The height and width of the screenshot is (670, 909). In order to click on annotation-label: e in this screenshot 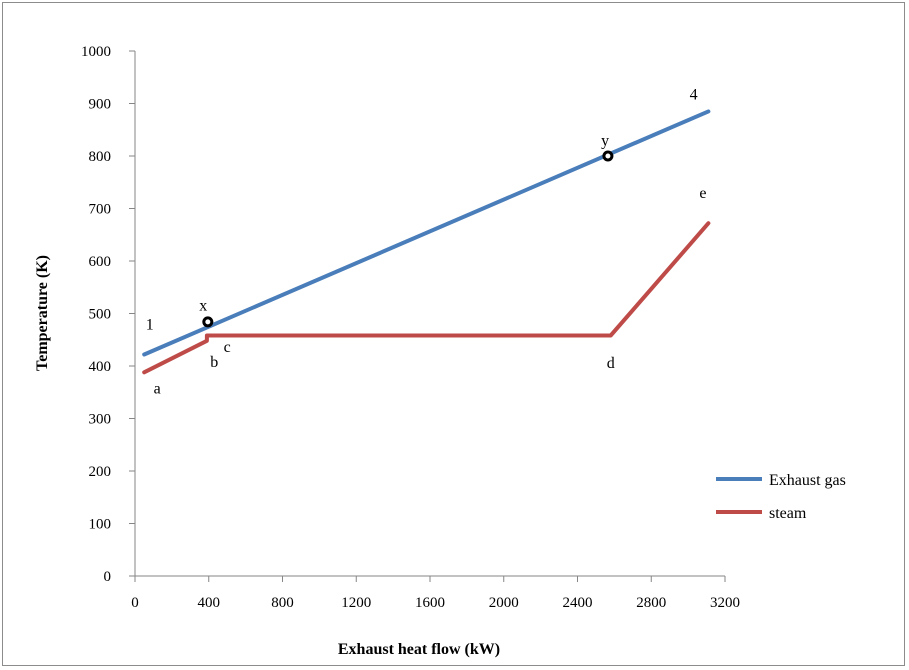, I will do `click(702, 193)`.